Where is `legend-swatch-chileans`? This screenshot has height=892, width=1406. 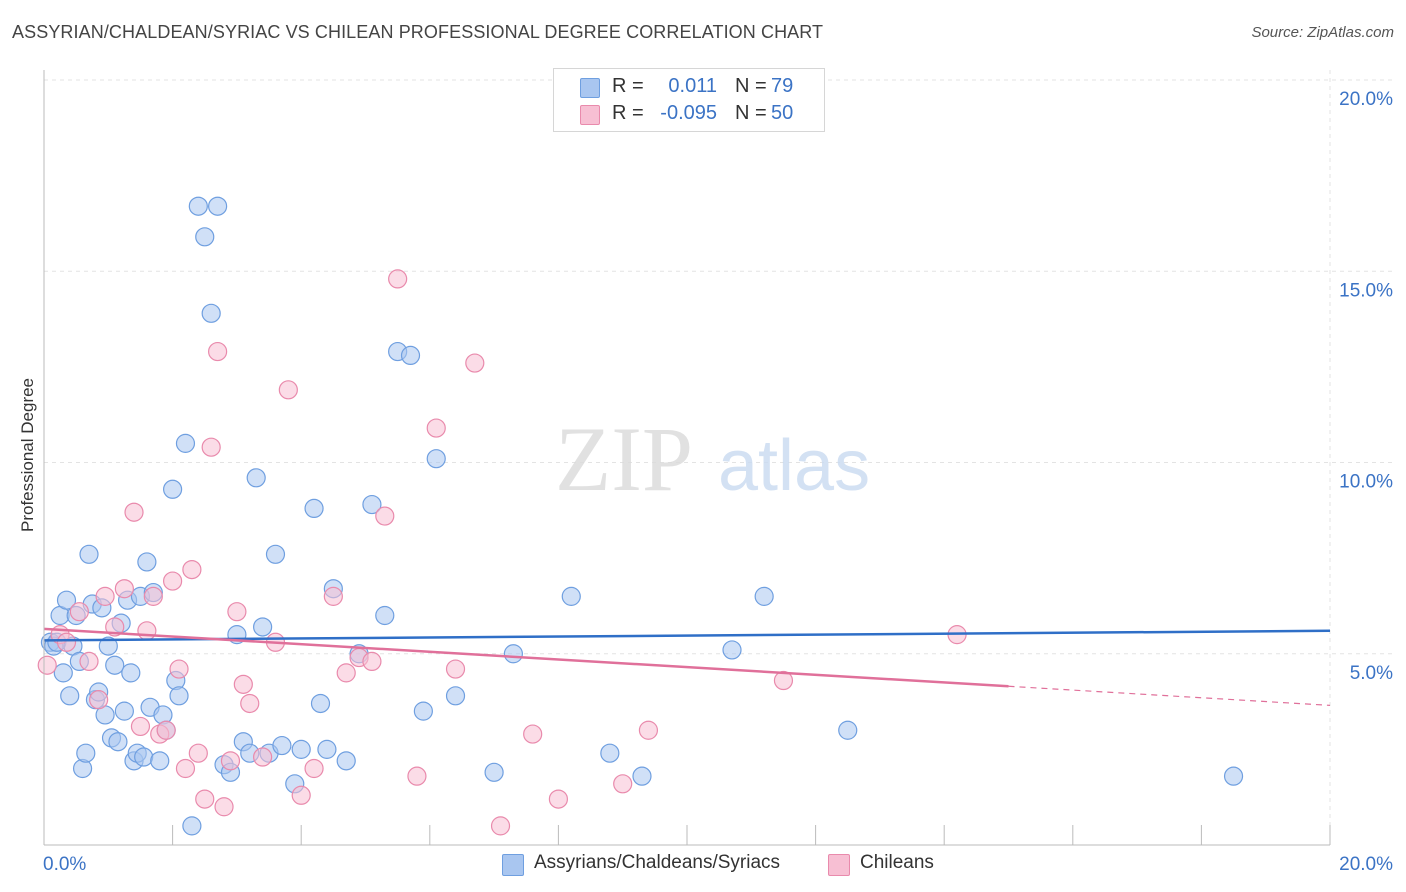 legend-swatch-chileans is located at coordinates (590, 115).